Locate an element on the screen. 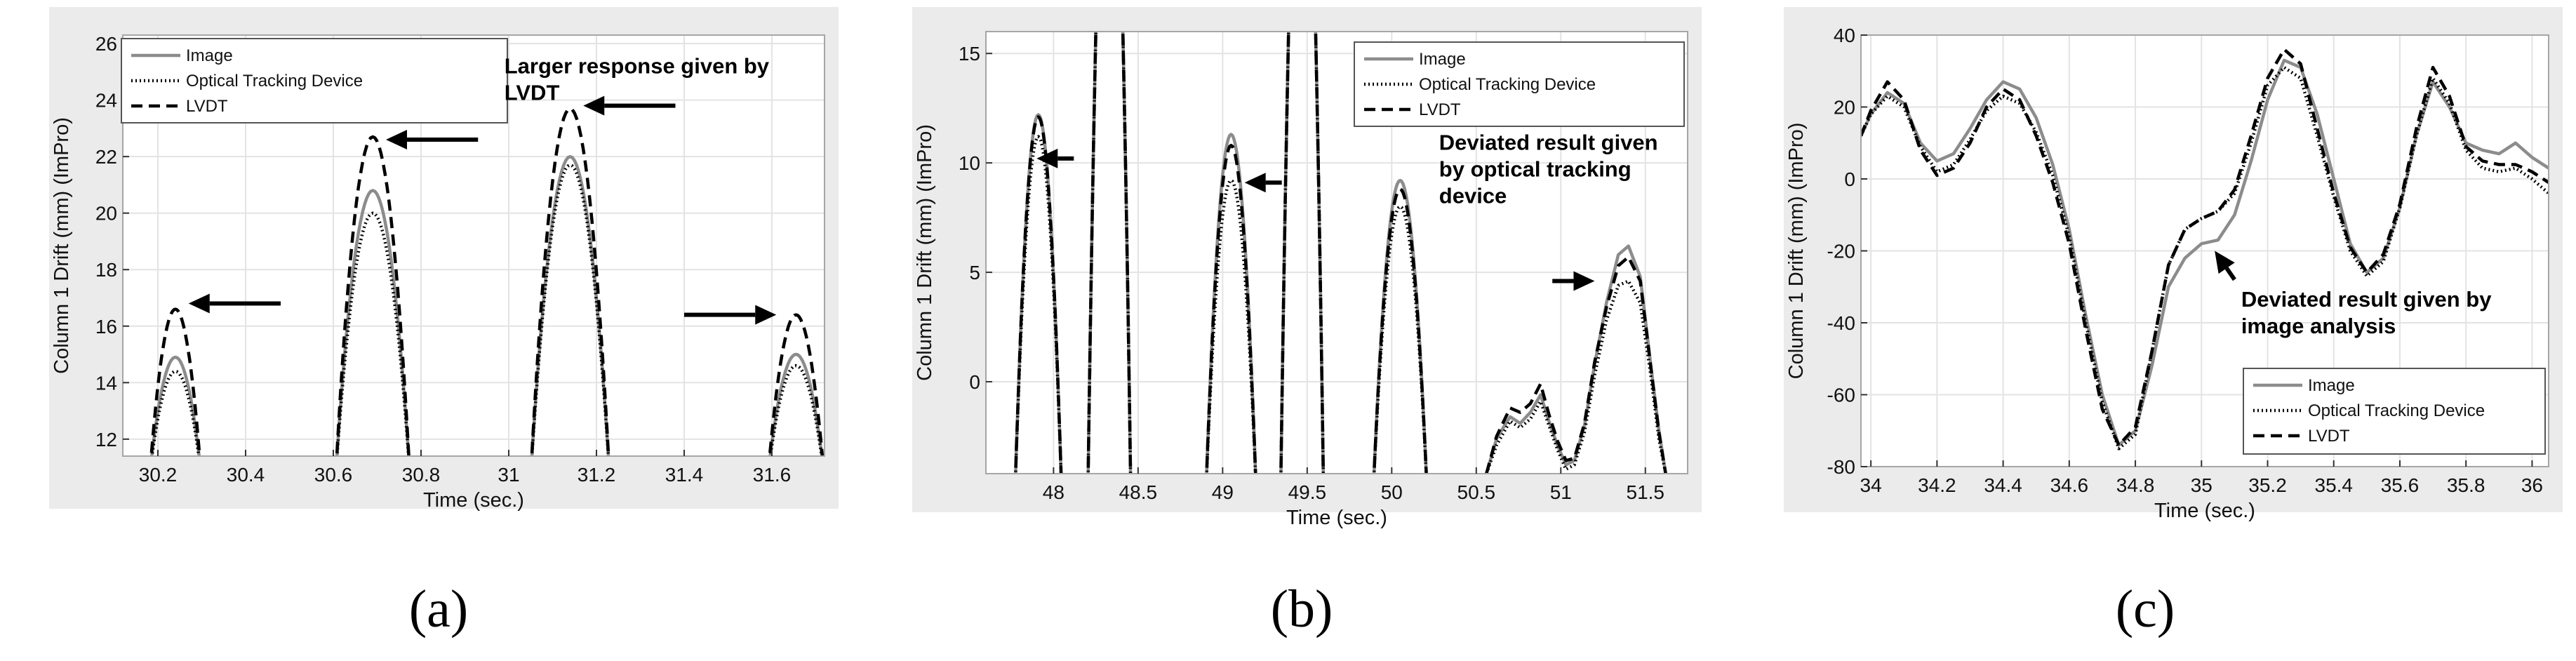  chart-a-legend-label-image: Image is located at coordinates (209, 55).